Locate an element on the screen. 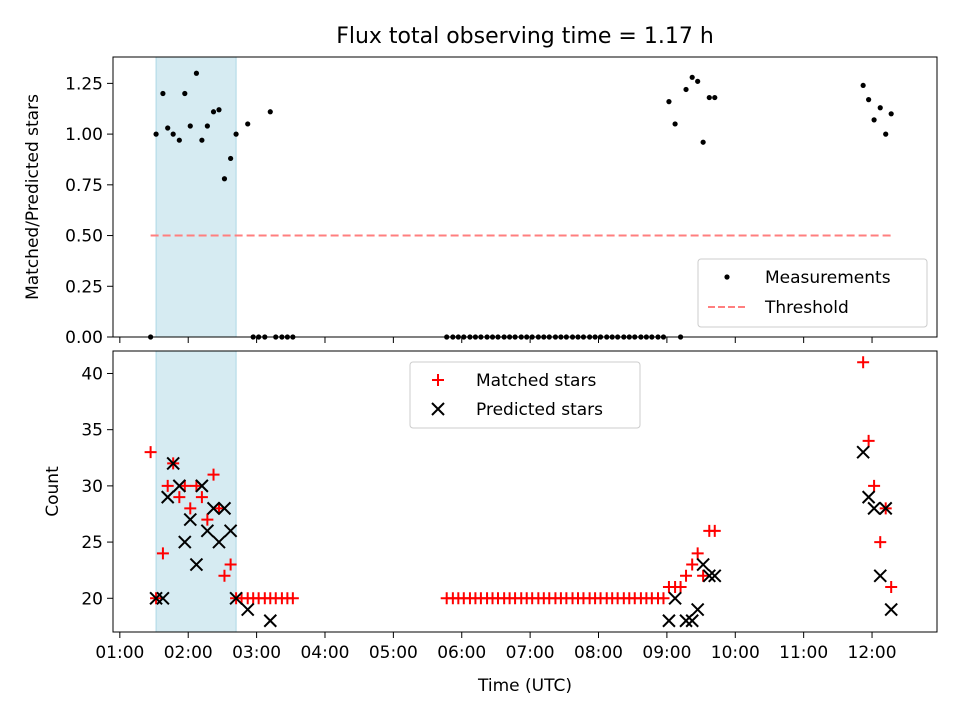 The width and height of the screenshot is (960, 720). observing-window-shade is located at coordinates (196, 197).